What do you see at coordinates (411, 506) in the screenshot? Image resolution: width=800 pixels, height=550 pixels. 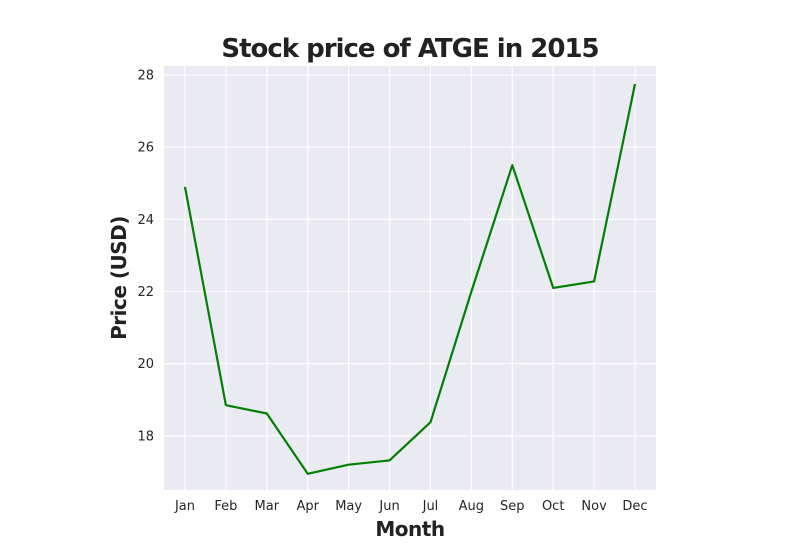 I see `x-tick-labels: Jan Feb Mar Apr May Jun Jul Aug Sep Oct Nov Dec` at bounding box center [411, 506].